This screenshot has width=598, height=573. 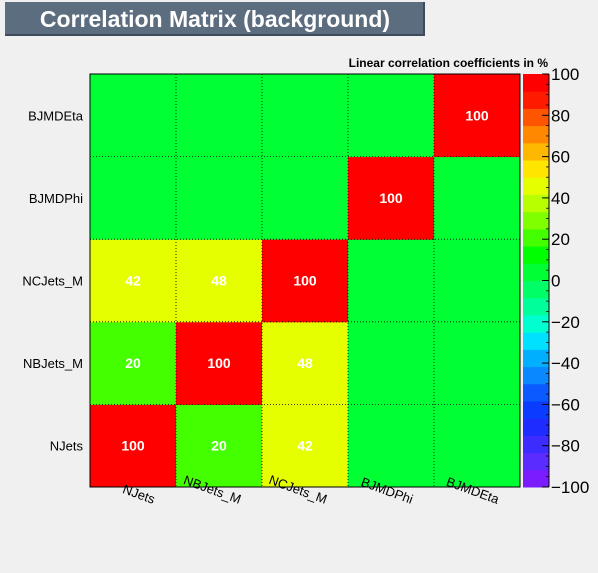 What do you see at coordinates (391, 446) in the screenshot?
I see `heatmap-cell-BJMDPhi-NJets` at bounding box center [391, 446].